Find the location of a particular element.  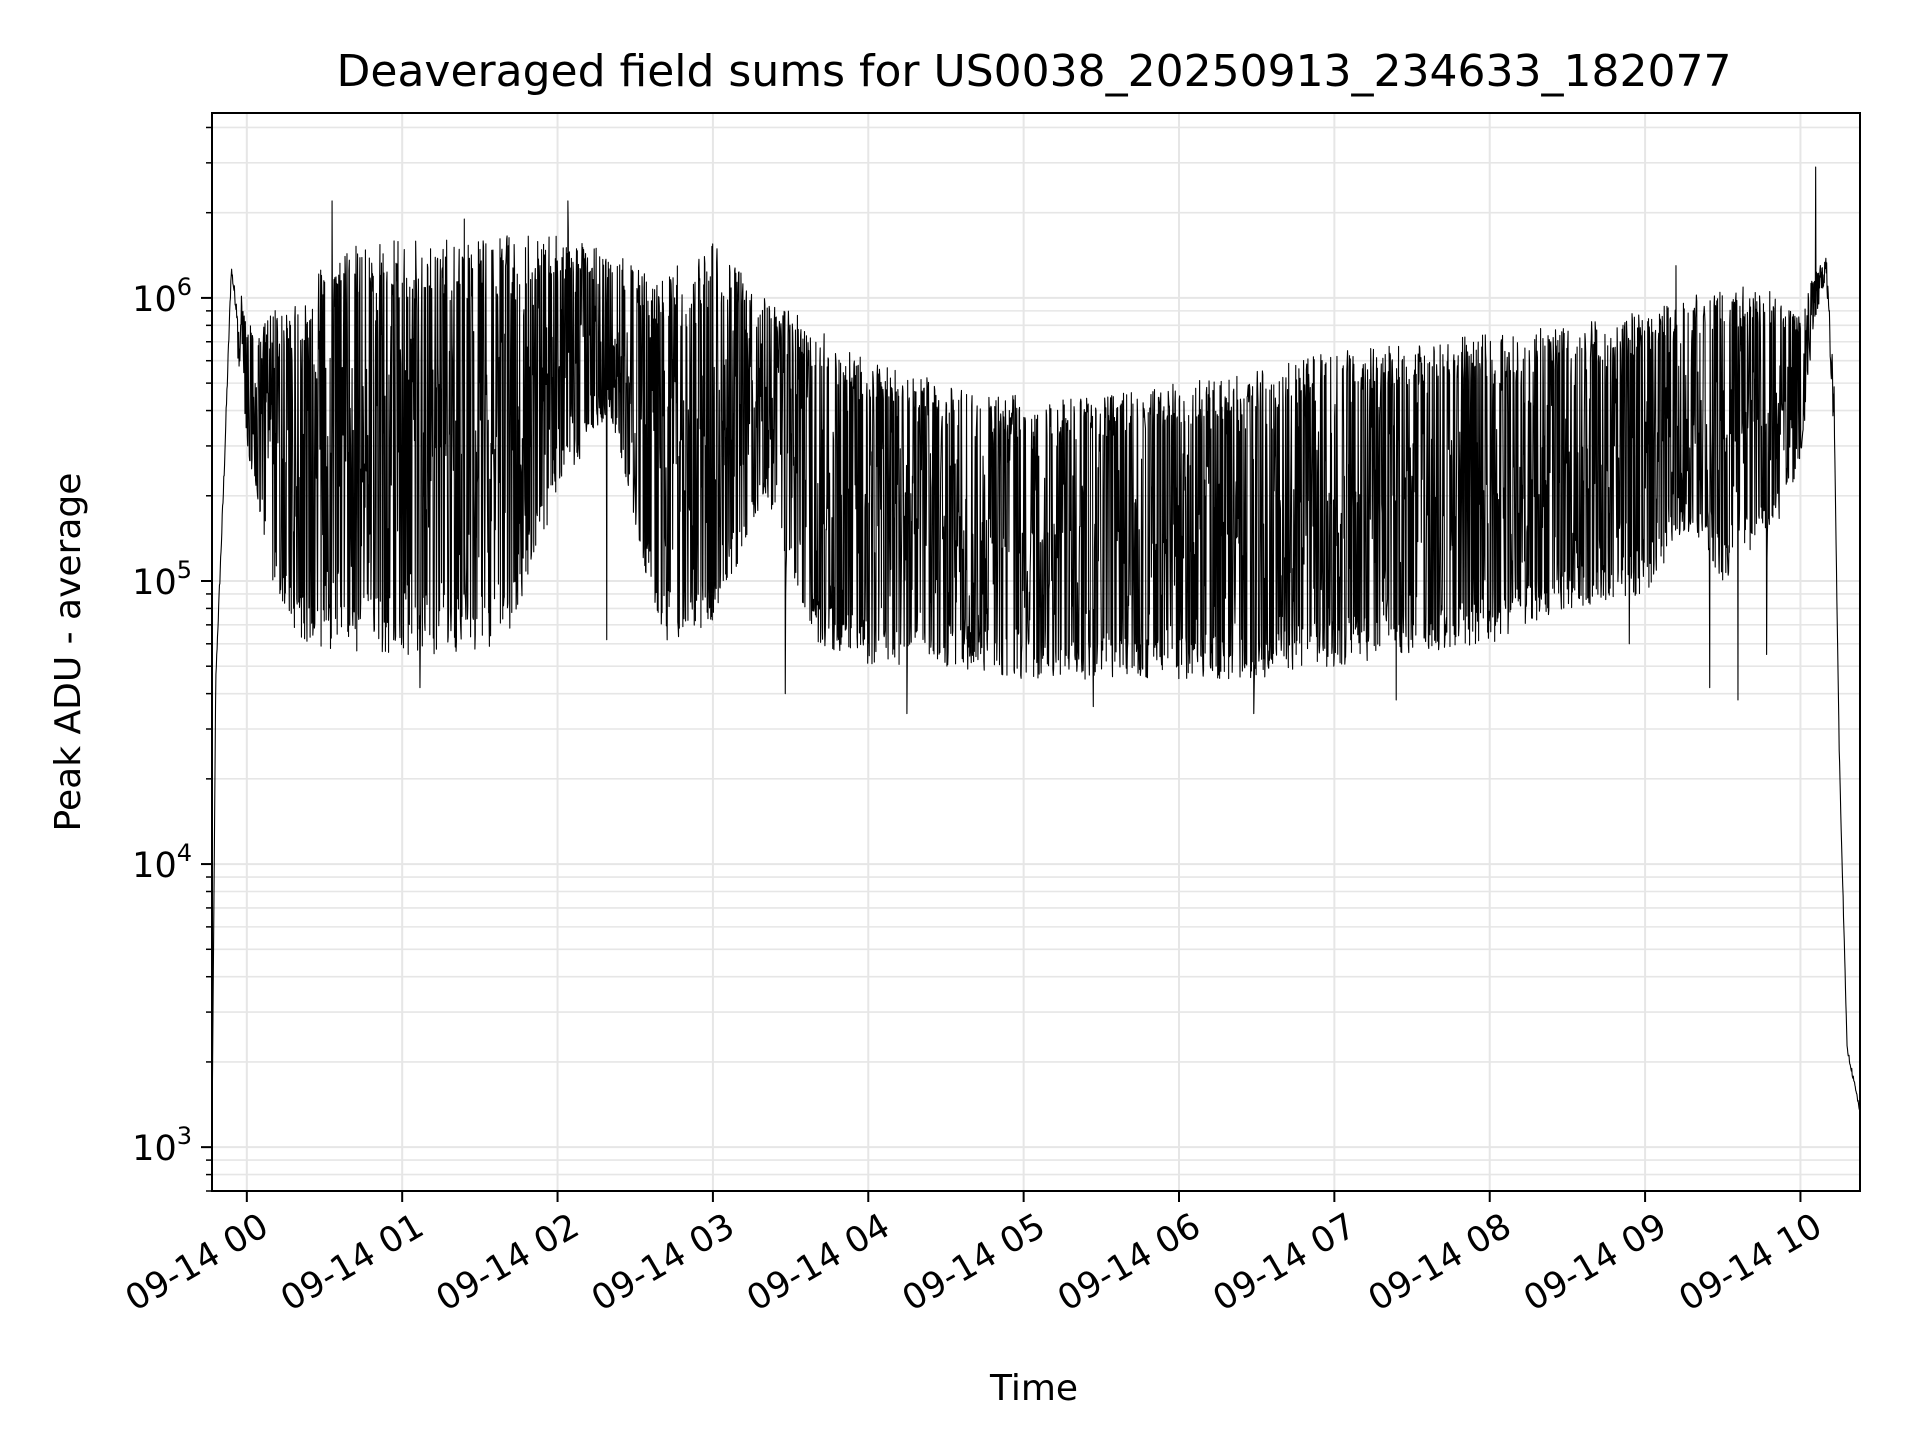

y-tick-label: 10⁶ is located at coordinates (162, 296).